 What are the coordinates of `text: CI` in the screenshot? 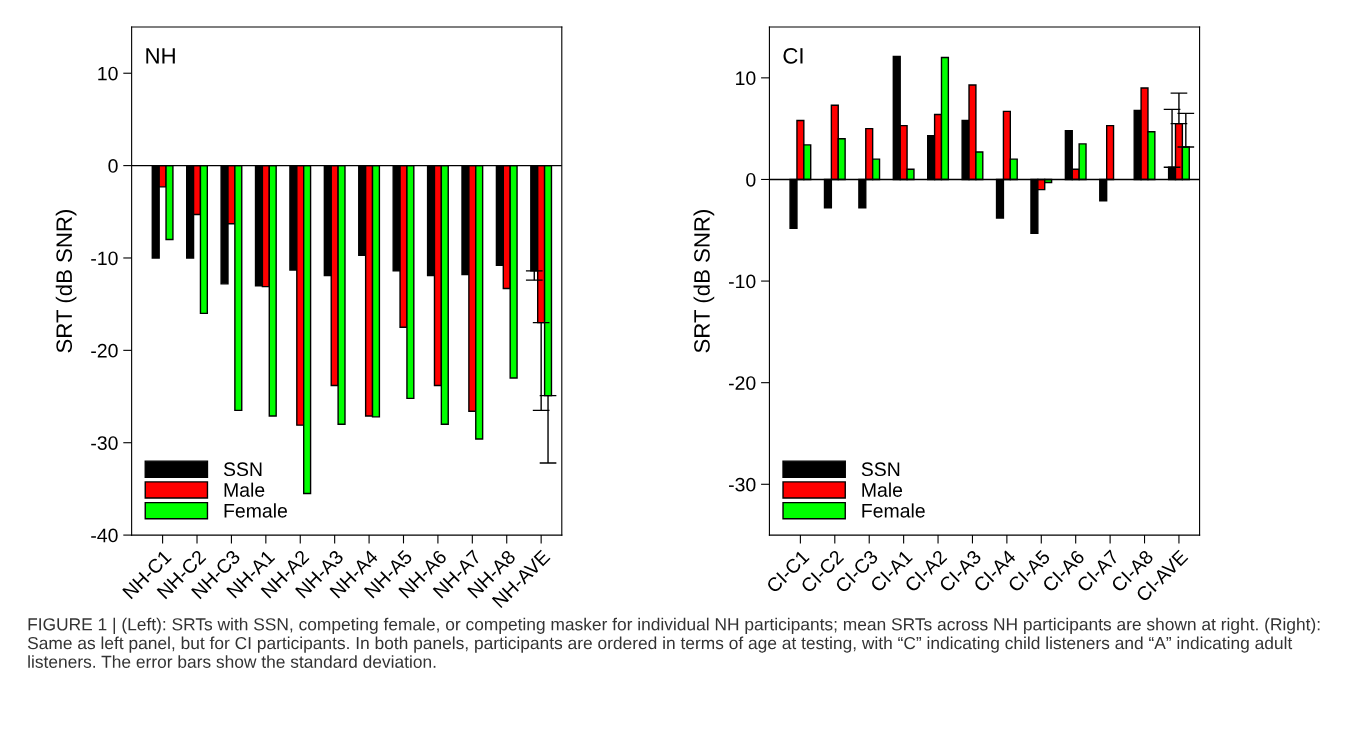 It's located at (793, 55).